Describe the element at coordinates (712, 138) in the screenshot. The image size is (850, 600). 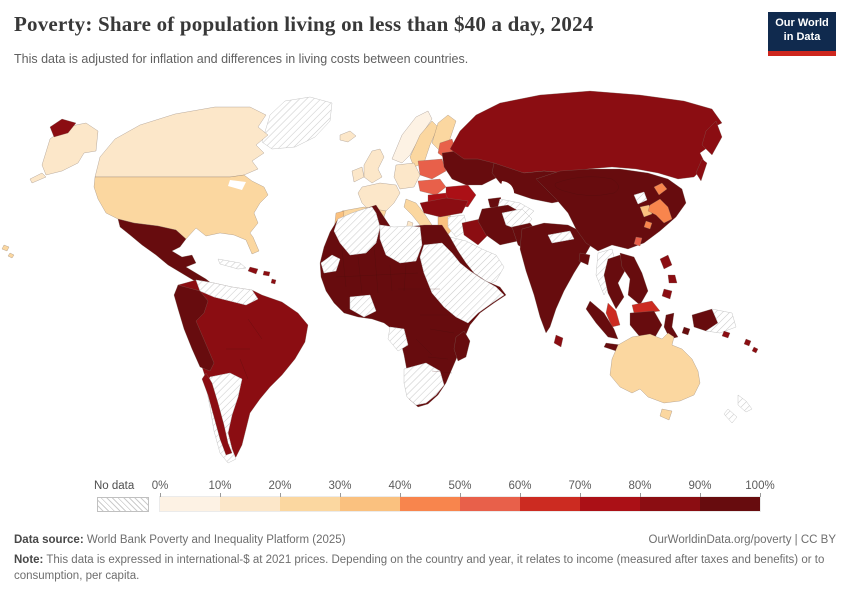
I see `map-region-kamchatka` at that location.